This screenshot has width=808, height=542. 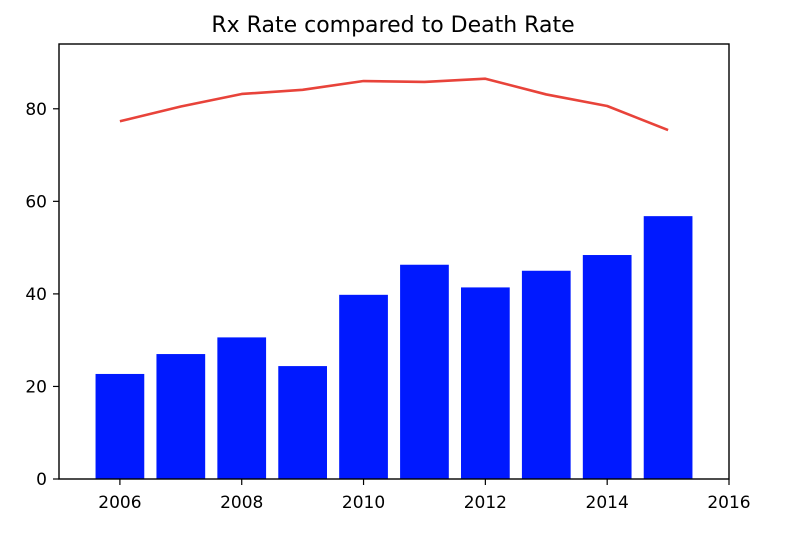 I want to click on chart-title: Rx Rate compared to Death Rate, so click(x=392, y=25).